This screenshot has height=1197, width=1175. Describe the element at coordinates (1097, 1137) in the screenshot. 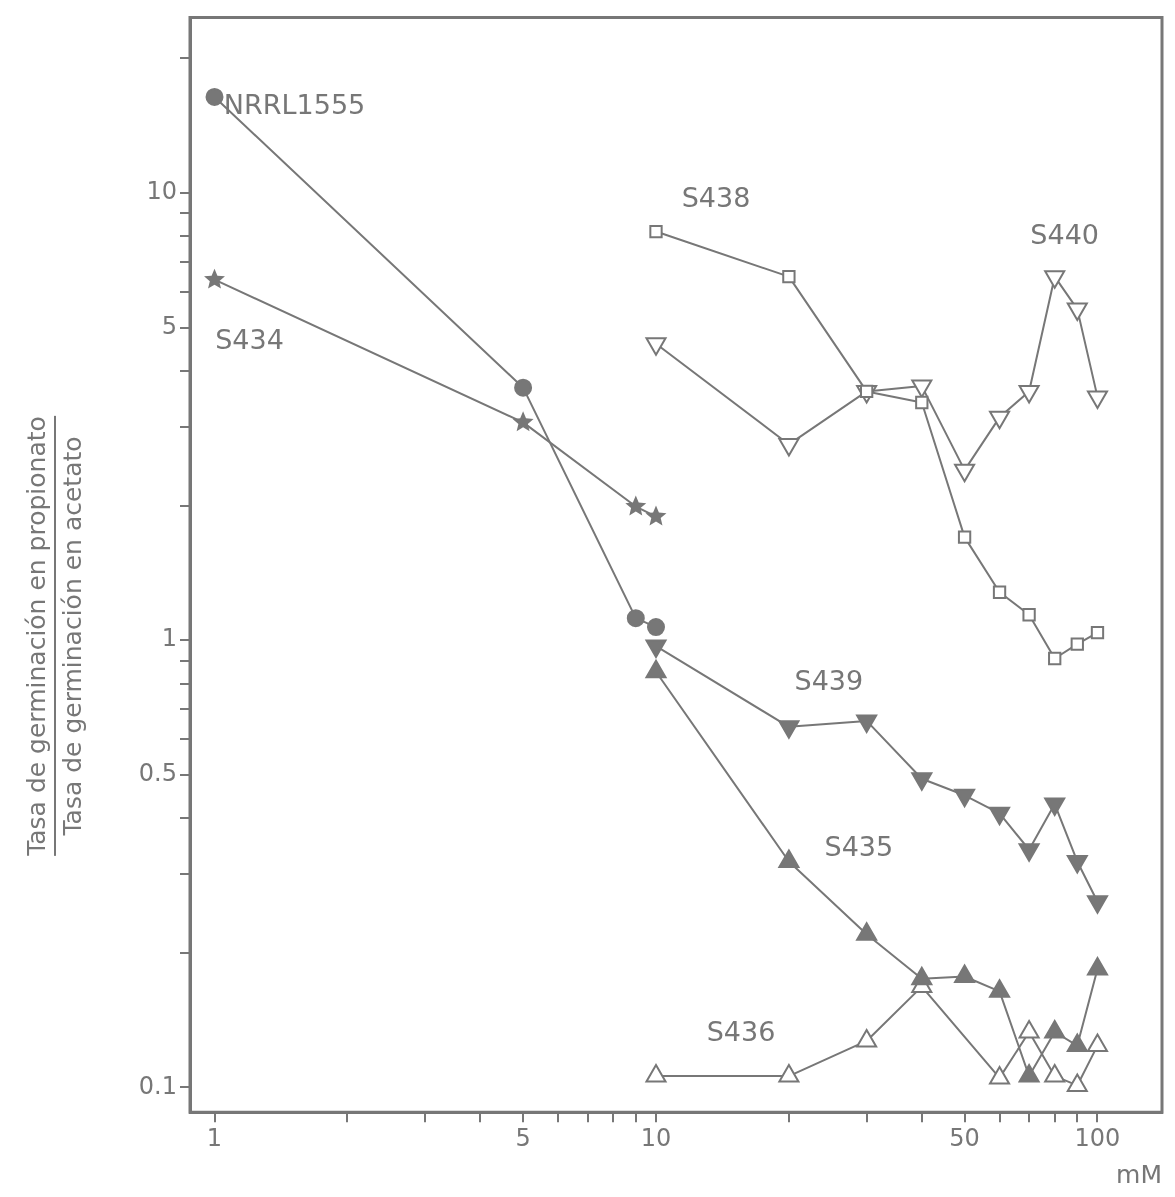

I see `x-tick-label: 100` at that location.